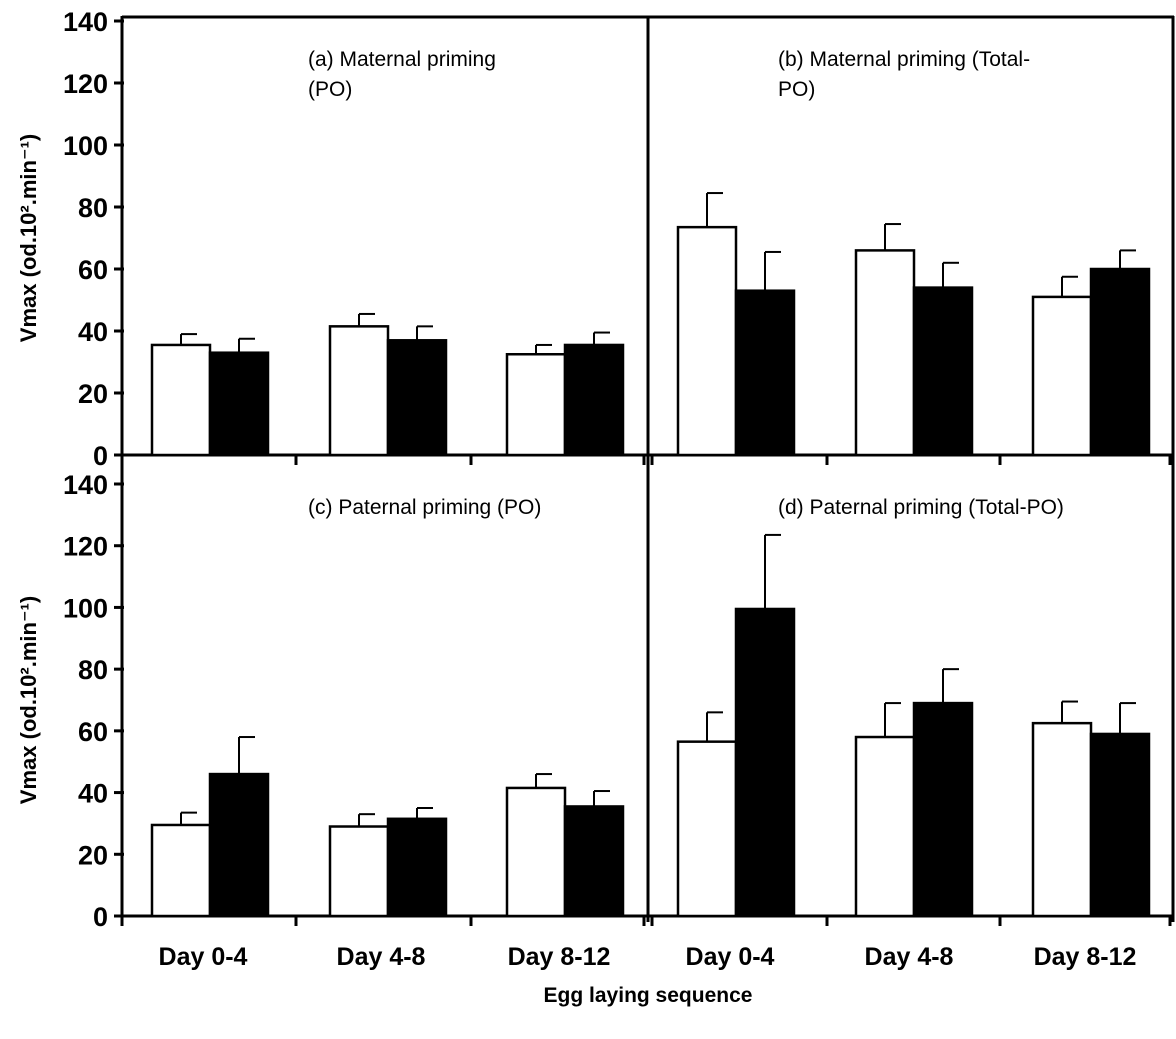 The width and height of the screenshot is (1176, 1039). I want to click on panel-title-line: (a) Maternal priming, so click(402, 59).